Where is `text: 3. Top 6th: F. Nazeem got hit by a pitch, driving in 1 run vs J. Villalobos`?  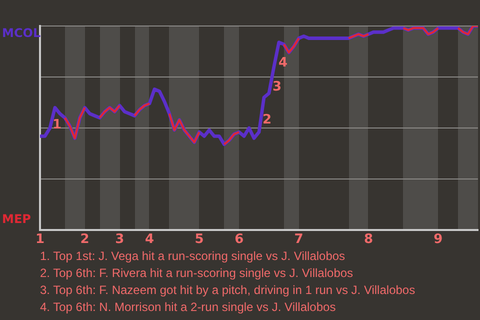
text: 3. Top 6th: F. Nazeem got hit by a pitch, driving in 1 run vs J. Villalobos is located at coordinates (228, 290).